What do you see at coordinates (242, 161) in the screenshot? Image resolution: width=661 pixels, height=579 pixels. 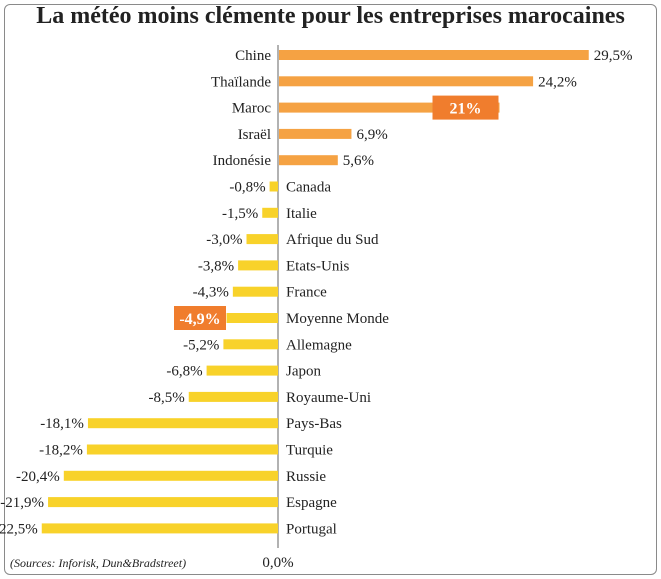 I see `category-label-indonesie: Indonésie` at bounding box center [242, 161].